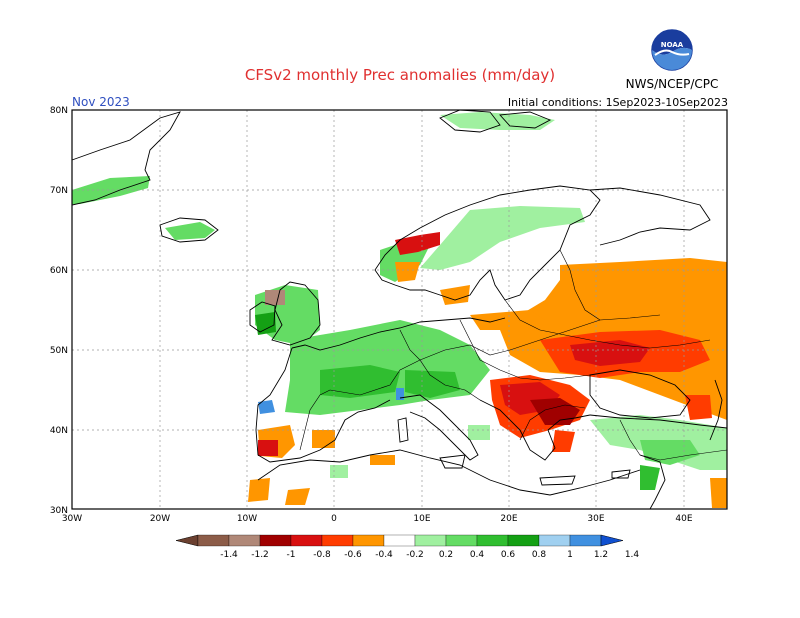 The image size is (800, 618). What do you see at coordinates (322, 555) in the screenshot?
I see `colorbar-label: -0.8` at bounding box center [322, 555].